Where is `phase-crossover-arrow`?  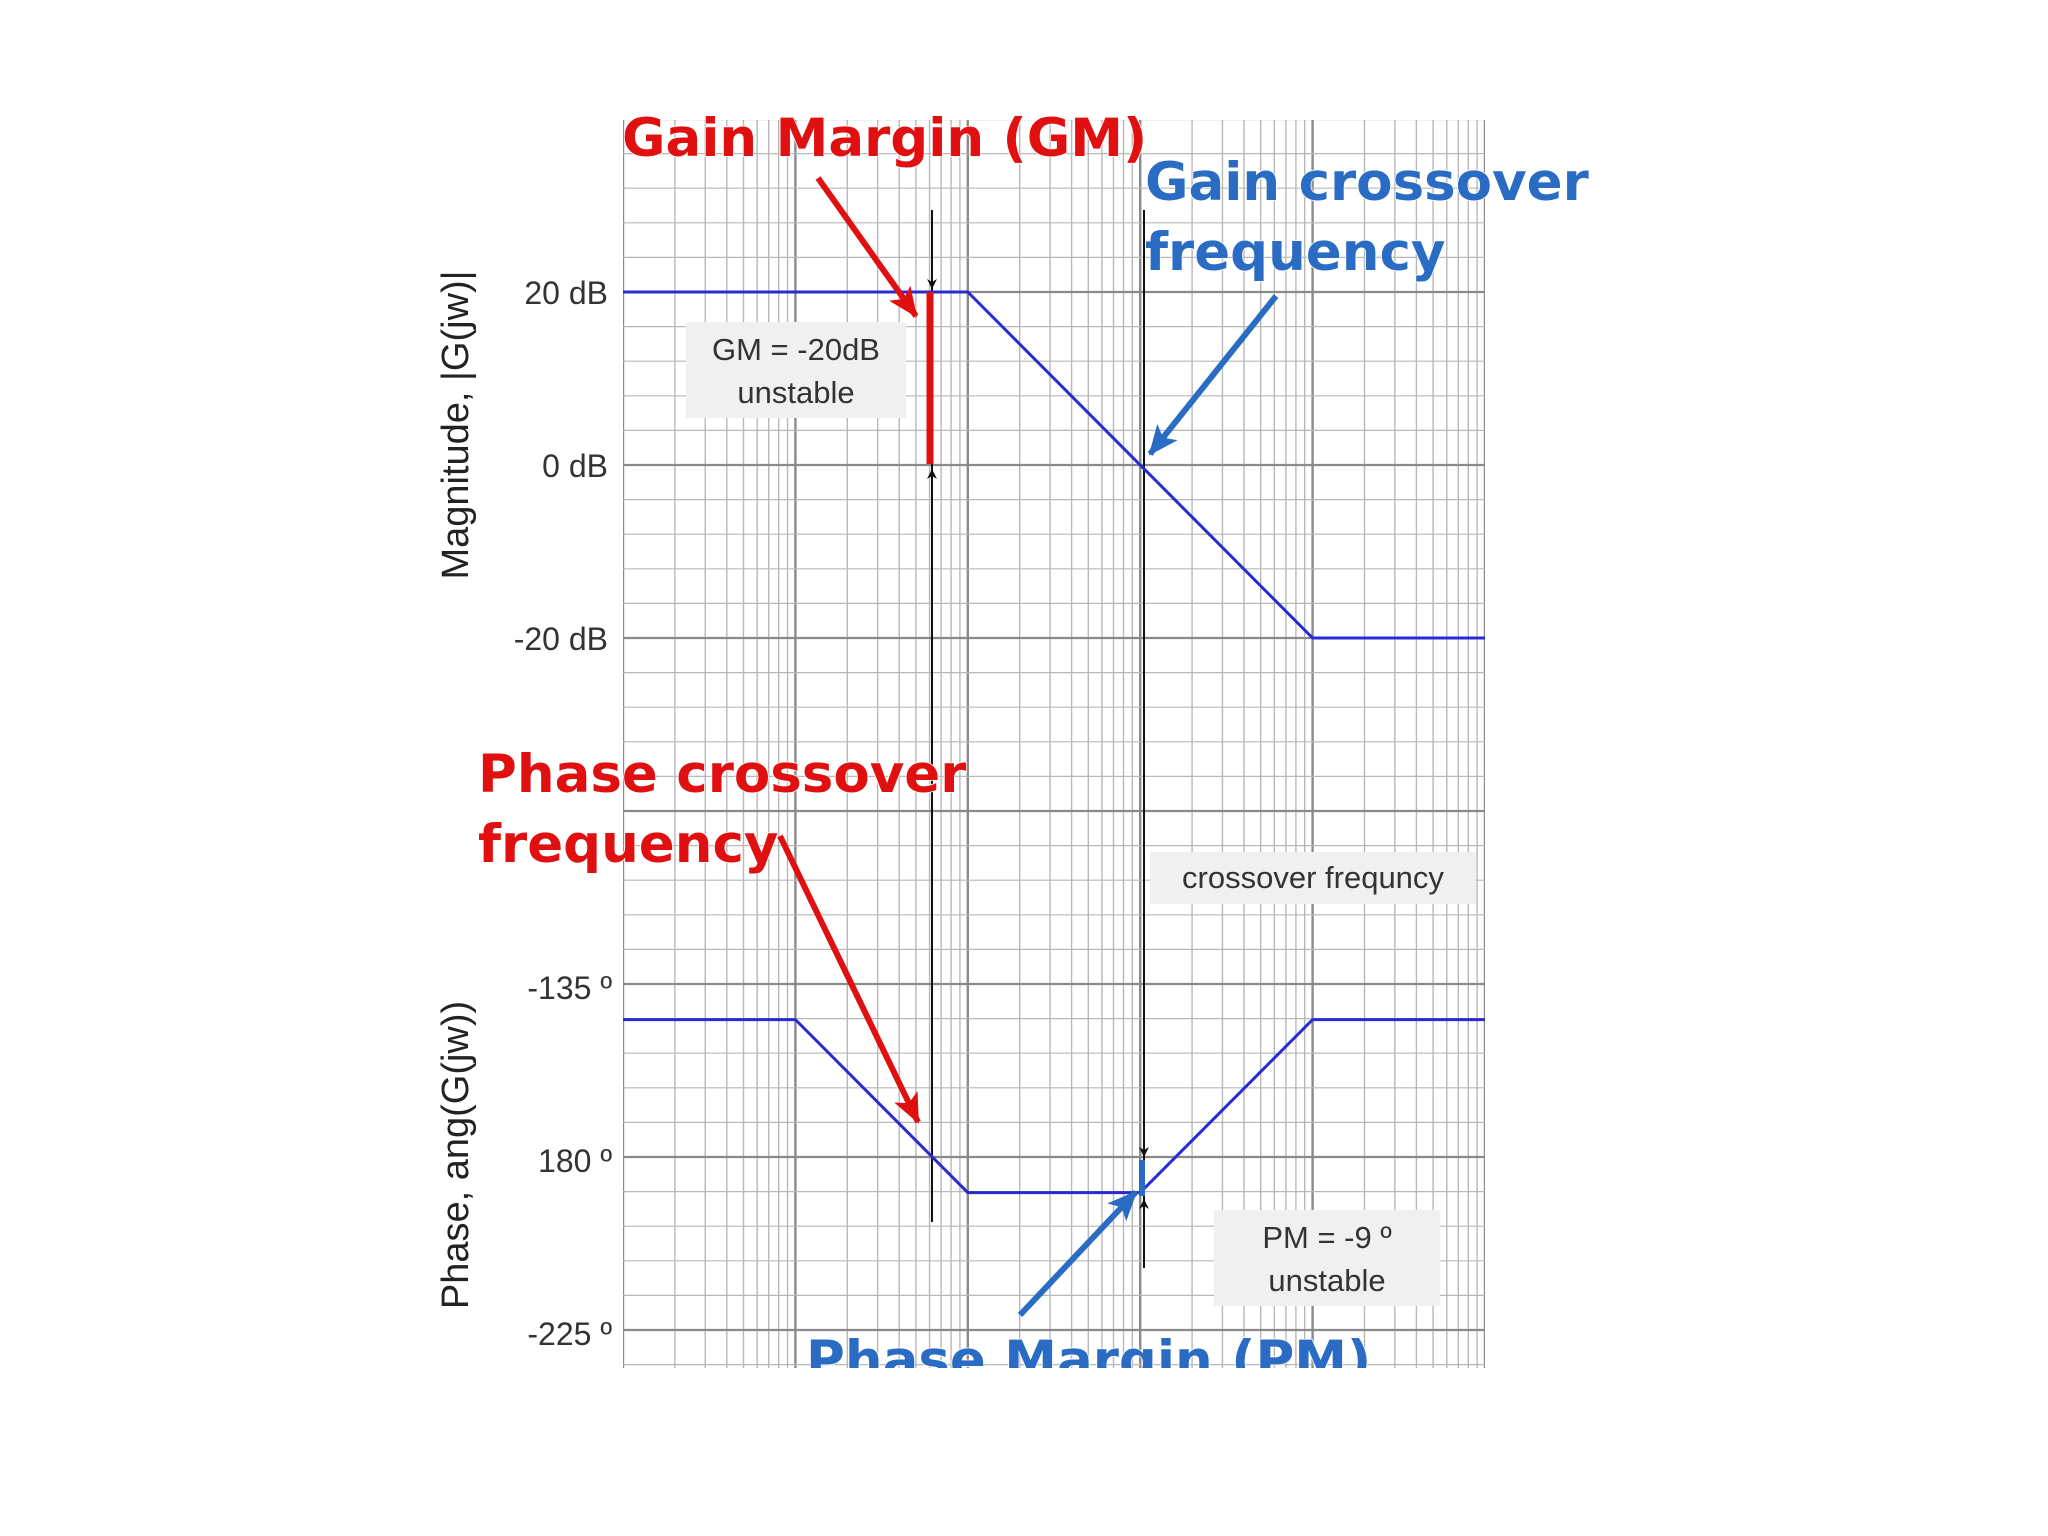 phase-crossover-arrow is located at coordinates (849, 979).